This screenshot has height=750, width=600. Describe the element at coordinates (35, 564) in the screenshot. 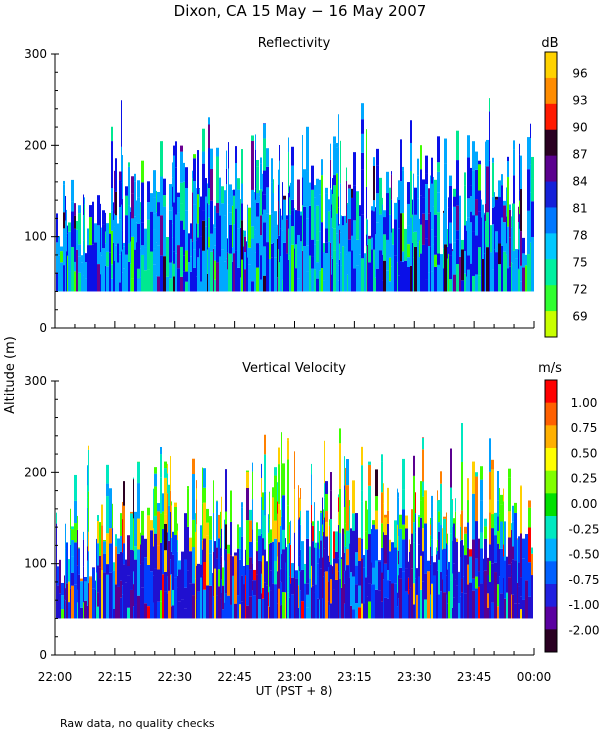

I see `y-tick-label: 100` at that location.